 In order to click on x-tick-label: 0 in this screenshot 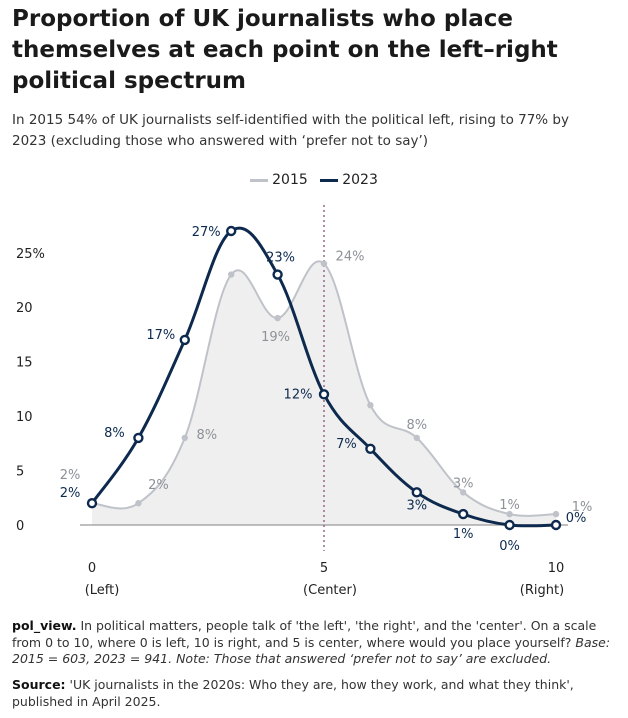, I will do `click(92, 568)`.